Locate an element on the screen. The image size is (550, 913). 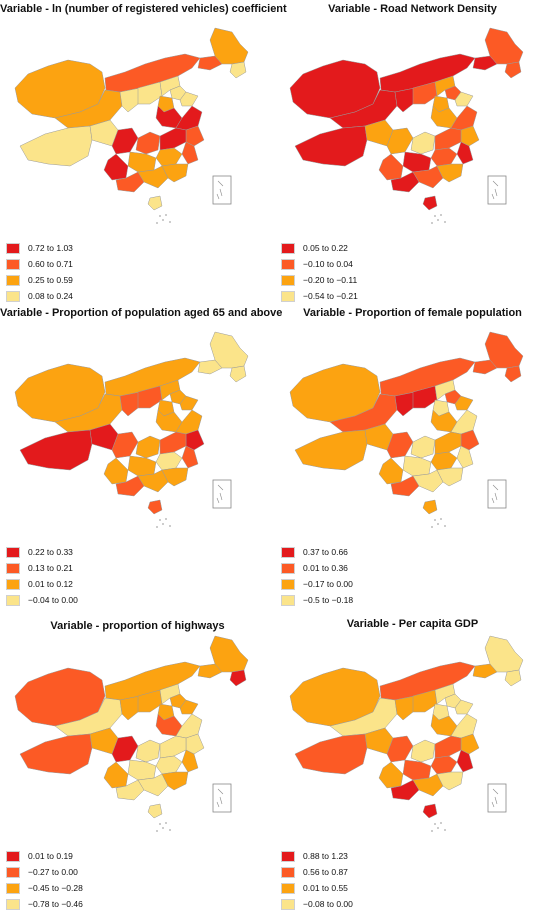
legend-label: −0.5 to −0.18 is located at coordinates (328, 600).